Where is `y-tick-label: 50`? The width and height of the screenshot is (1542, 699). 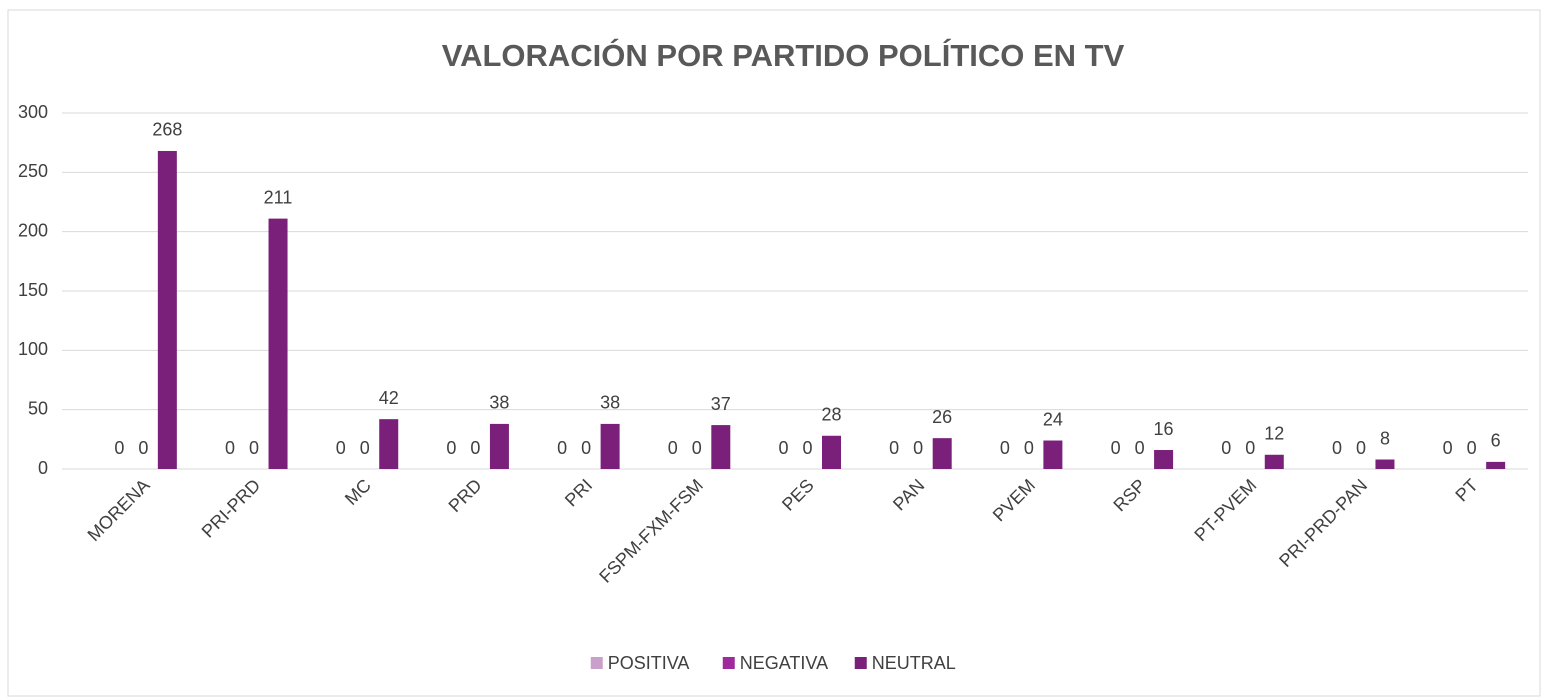 y-tick-label: 50 is located at coordinates (38, 408).